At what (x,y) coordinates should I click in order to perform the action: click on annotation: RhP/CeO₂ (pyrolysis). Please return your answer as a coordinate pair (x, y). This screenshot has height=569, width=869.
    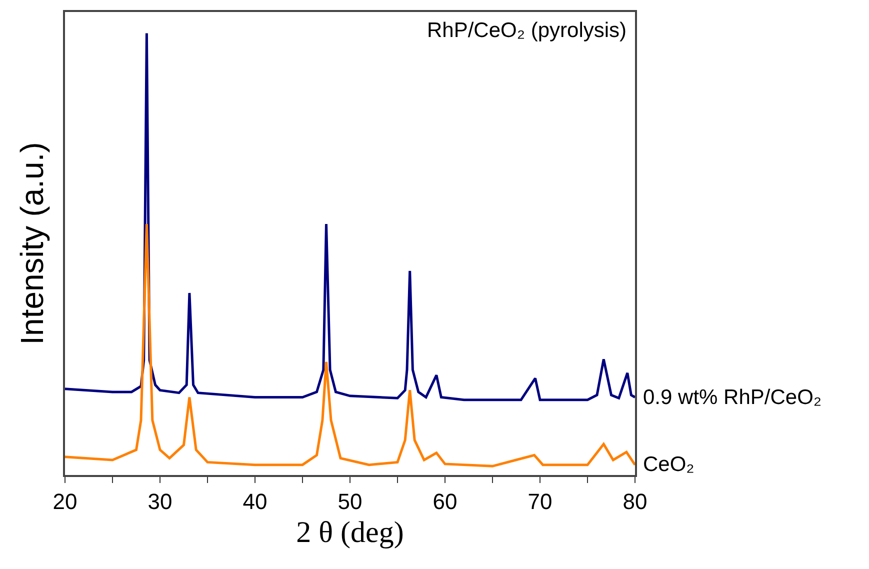
    Looking at the image, I should click on (527, 30).